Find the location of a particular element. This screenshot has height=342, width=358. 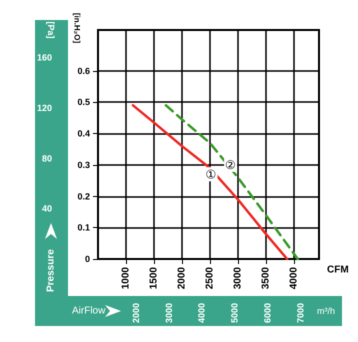

text: Pressure is located at coordinates (51, 270).